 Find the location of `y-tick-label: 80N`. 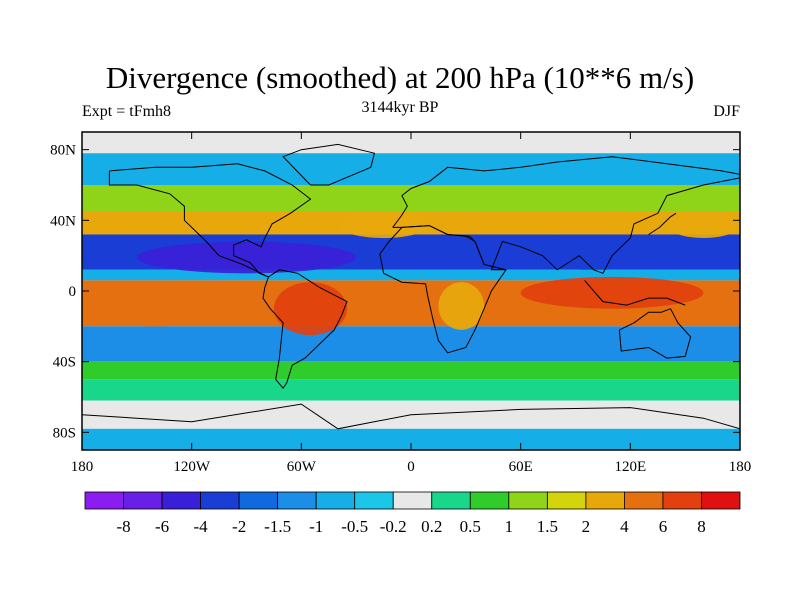

y-tick-label: 80N is located at coordinates (63, 151).